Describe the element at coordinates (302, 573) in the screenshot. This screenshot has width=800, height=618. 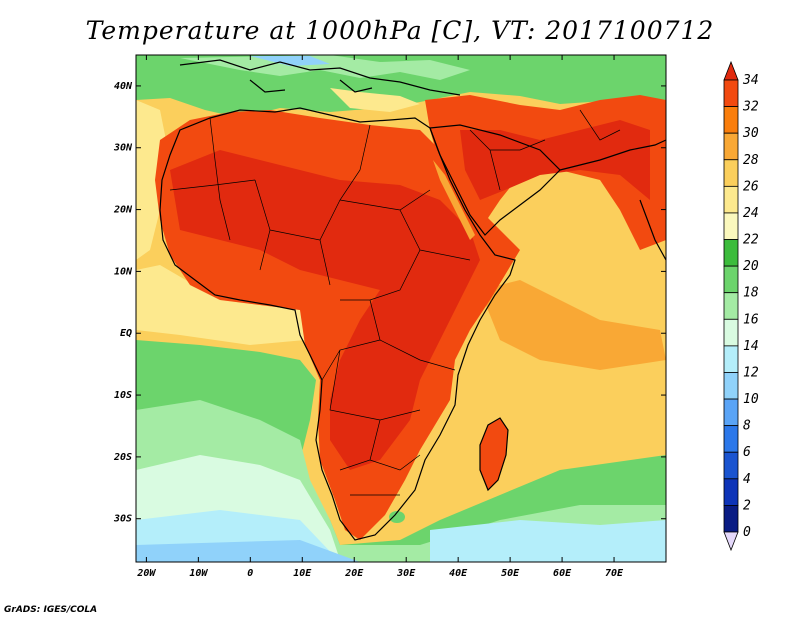
I see `lon-tick-label: 10E` at that location.